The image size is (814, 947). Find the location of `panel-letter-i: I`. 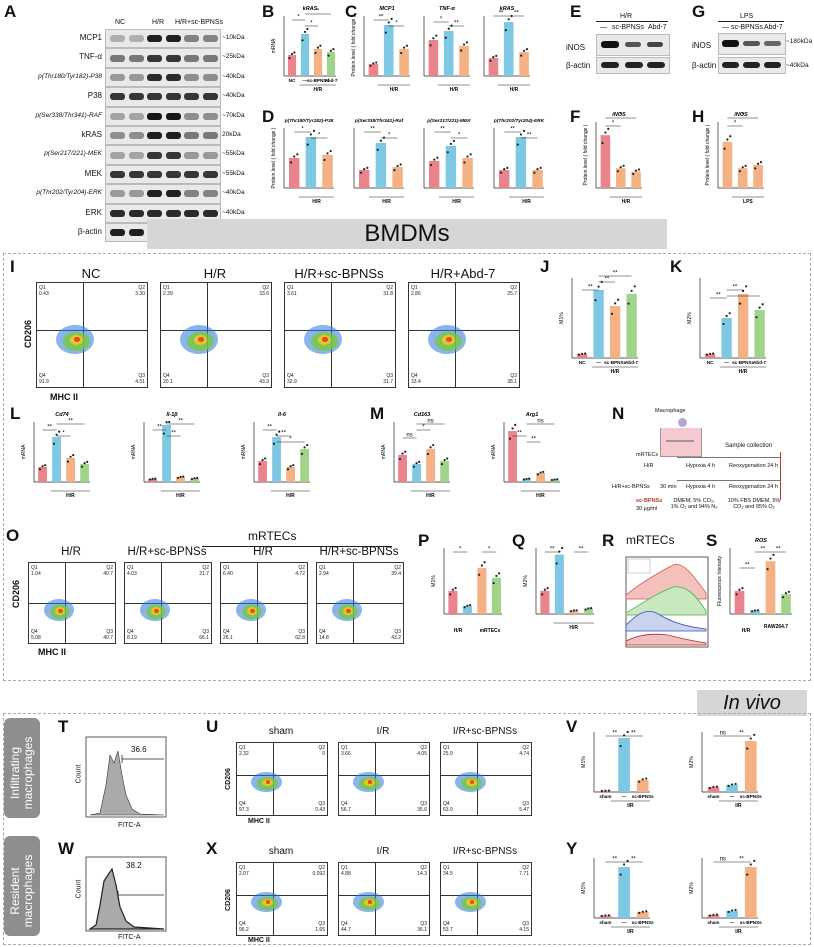

panel-letter-i: I is located at coordinates (12, 266).